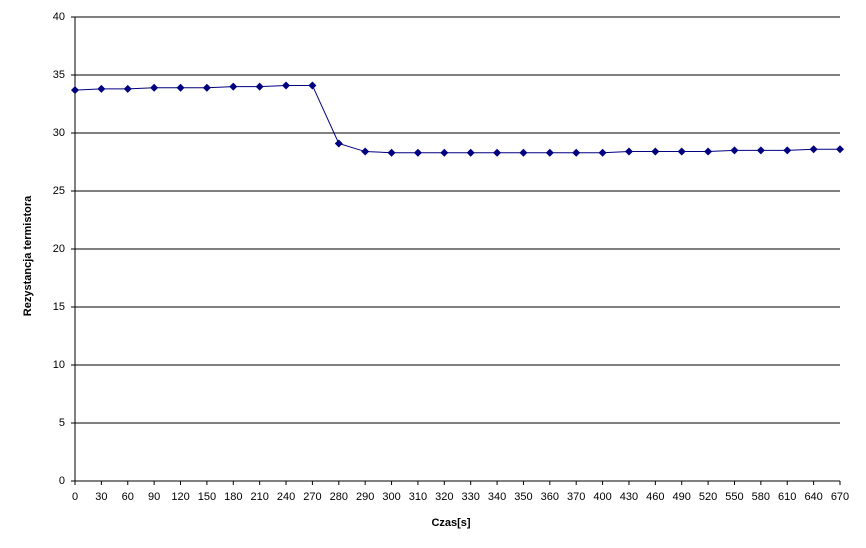 The height and width of the screenshot is (548, 866). What do you see at coordinates (450, 523) in the screenshot?
I see `x-axis-label: Czas[s]` at bounding box center [450, 523].